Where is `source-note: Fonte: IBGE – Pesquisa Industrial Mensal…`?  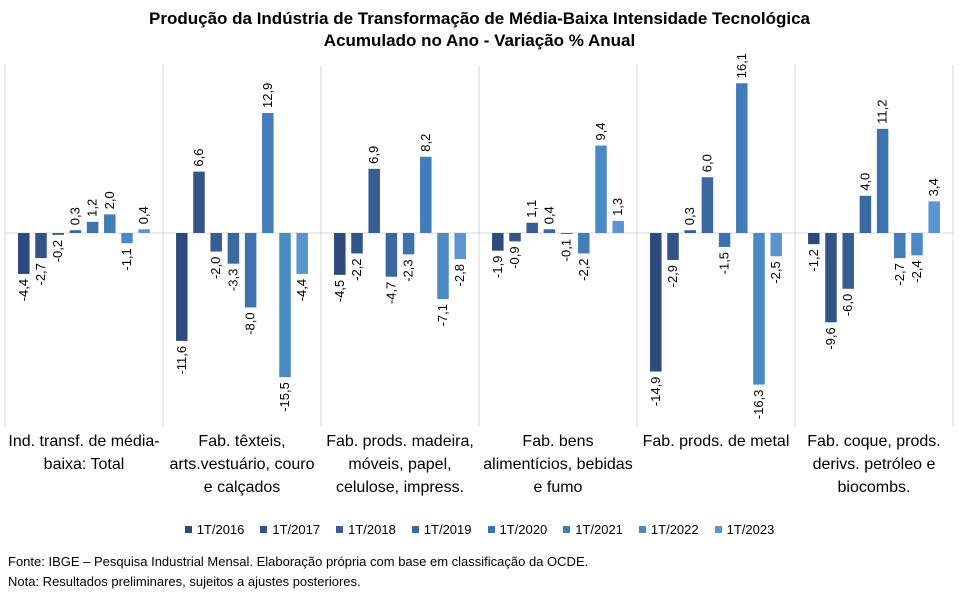 source-note: Fonte: IBGE – Pesquisa Industrial Mensal… is located at coordinates (298, 561).